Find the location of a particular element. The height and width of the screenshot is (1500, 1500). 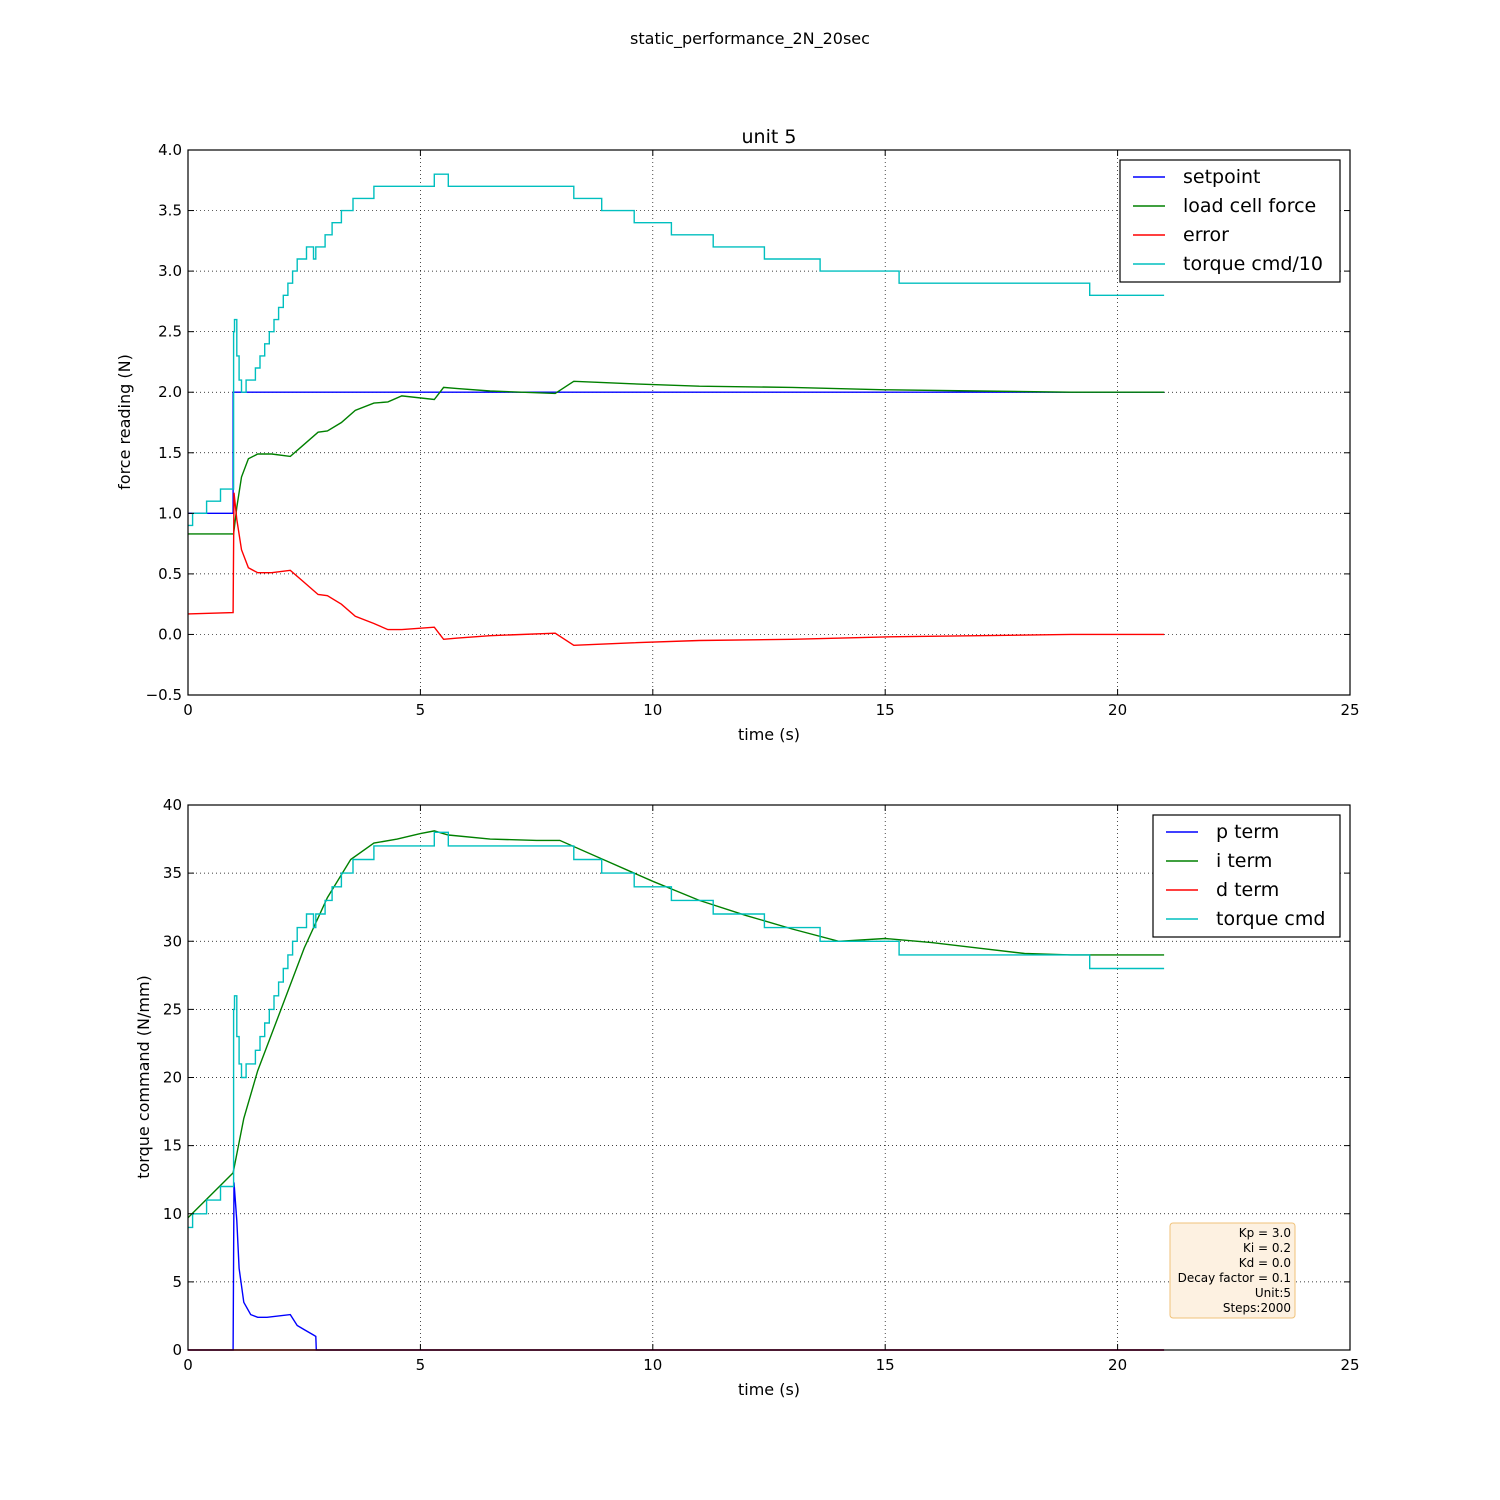

force-x-axis-label: time (s) is located at coordinates (769, 734).